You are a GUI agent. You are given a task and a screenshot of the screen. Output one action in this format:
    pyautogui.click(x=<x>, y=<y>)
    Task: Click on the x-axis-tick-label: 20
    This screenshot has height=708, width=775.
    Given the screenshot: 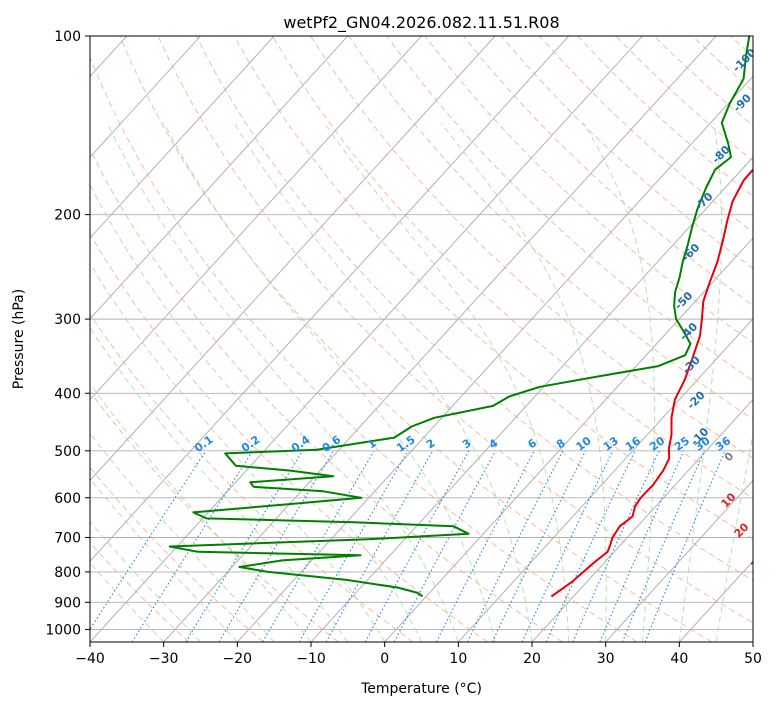 What is the action you would take?
    pyautogui.click(x=532, y=659)
    